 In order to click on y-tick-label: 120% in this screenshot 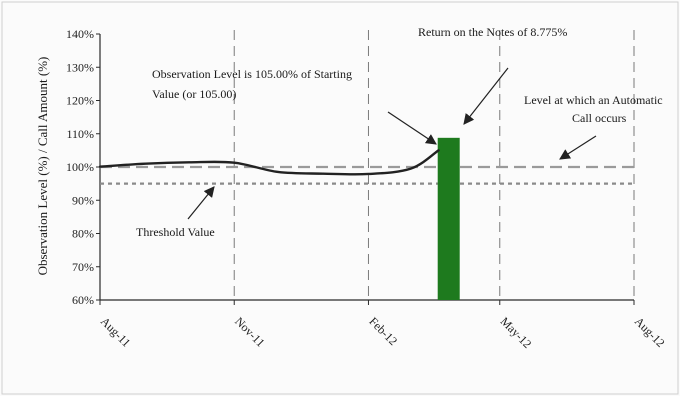, I will do `click(80, 101)`.